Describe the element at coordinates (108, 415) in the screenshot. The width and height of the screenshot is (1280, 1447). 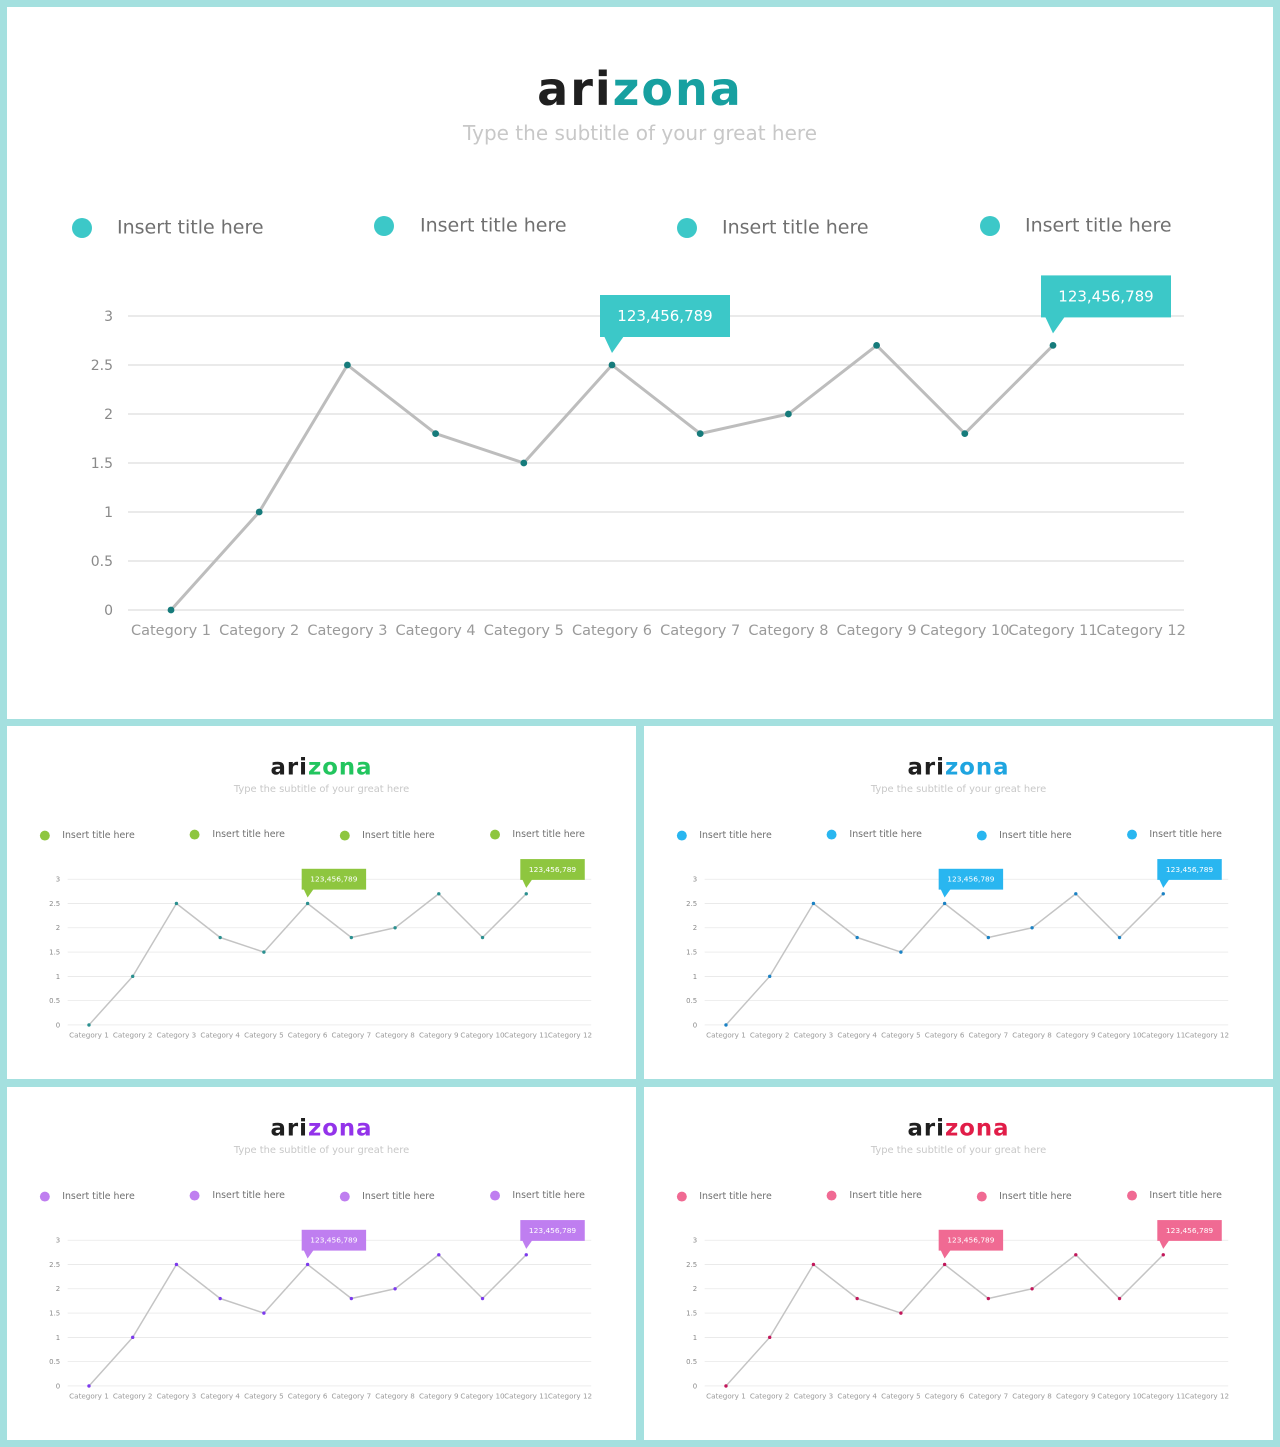
I see `y-tick-label: 2` at that location.